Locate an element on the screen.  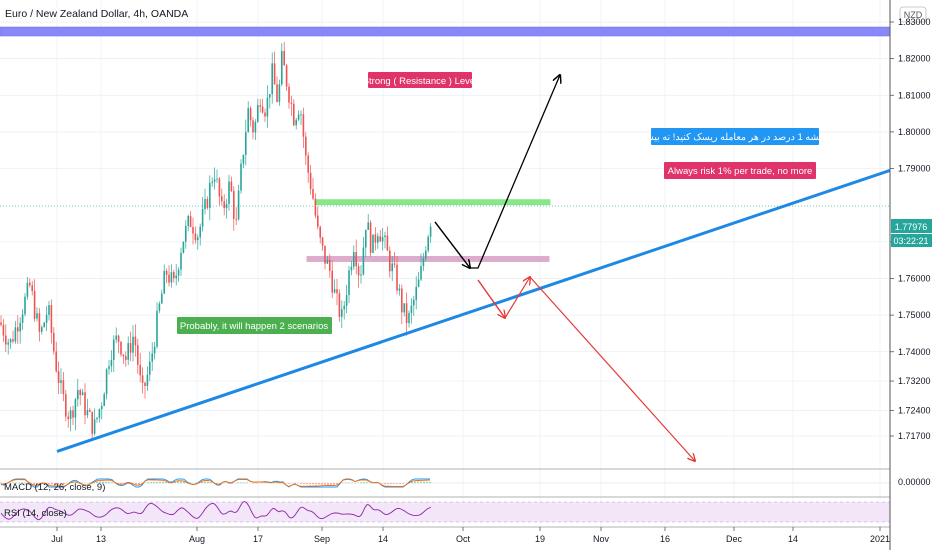
price-tick-label: 1.72400 is located at coordinates (914, 410).